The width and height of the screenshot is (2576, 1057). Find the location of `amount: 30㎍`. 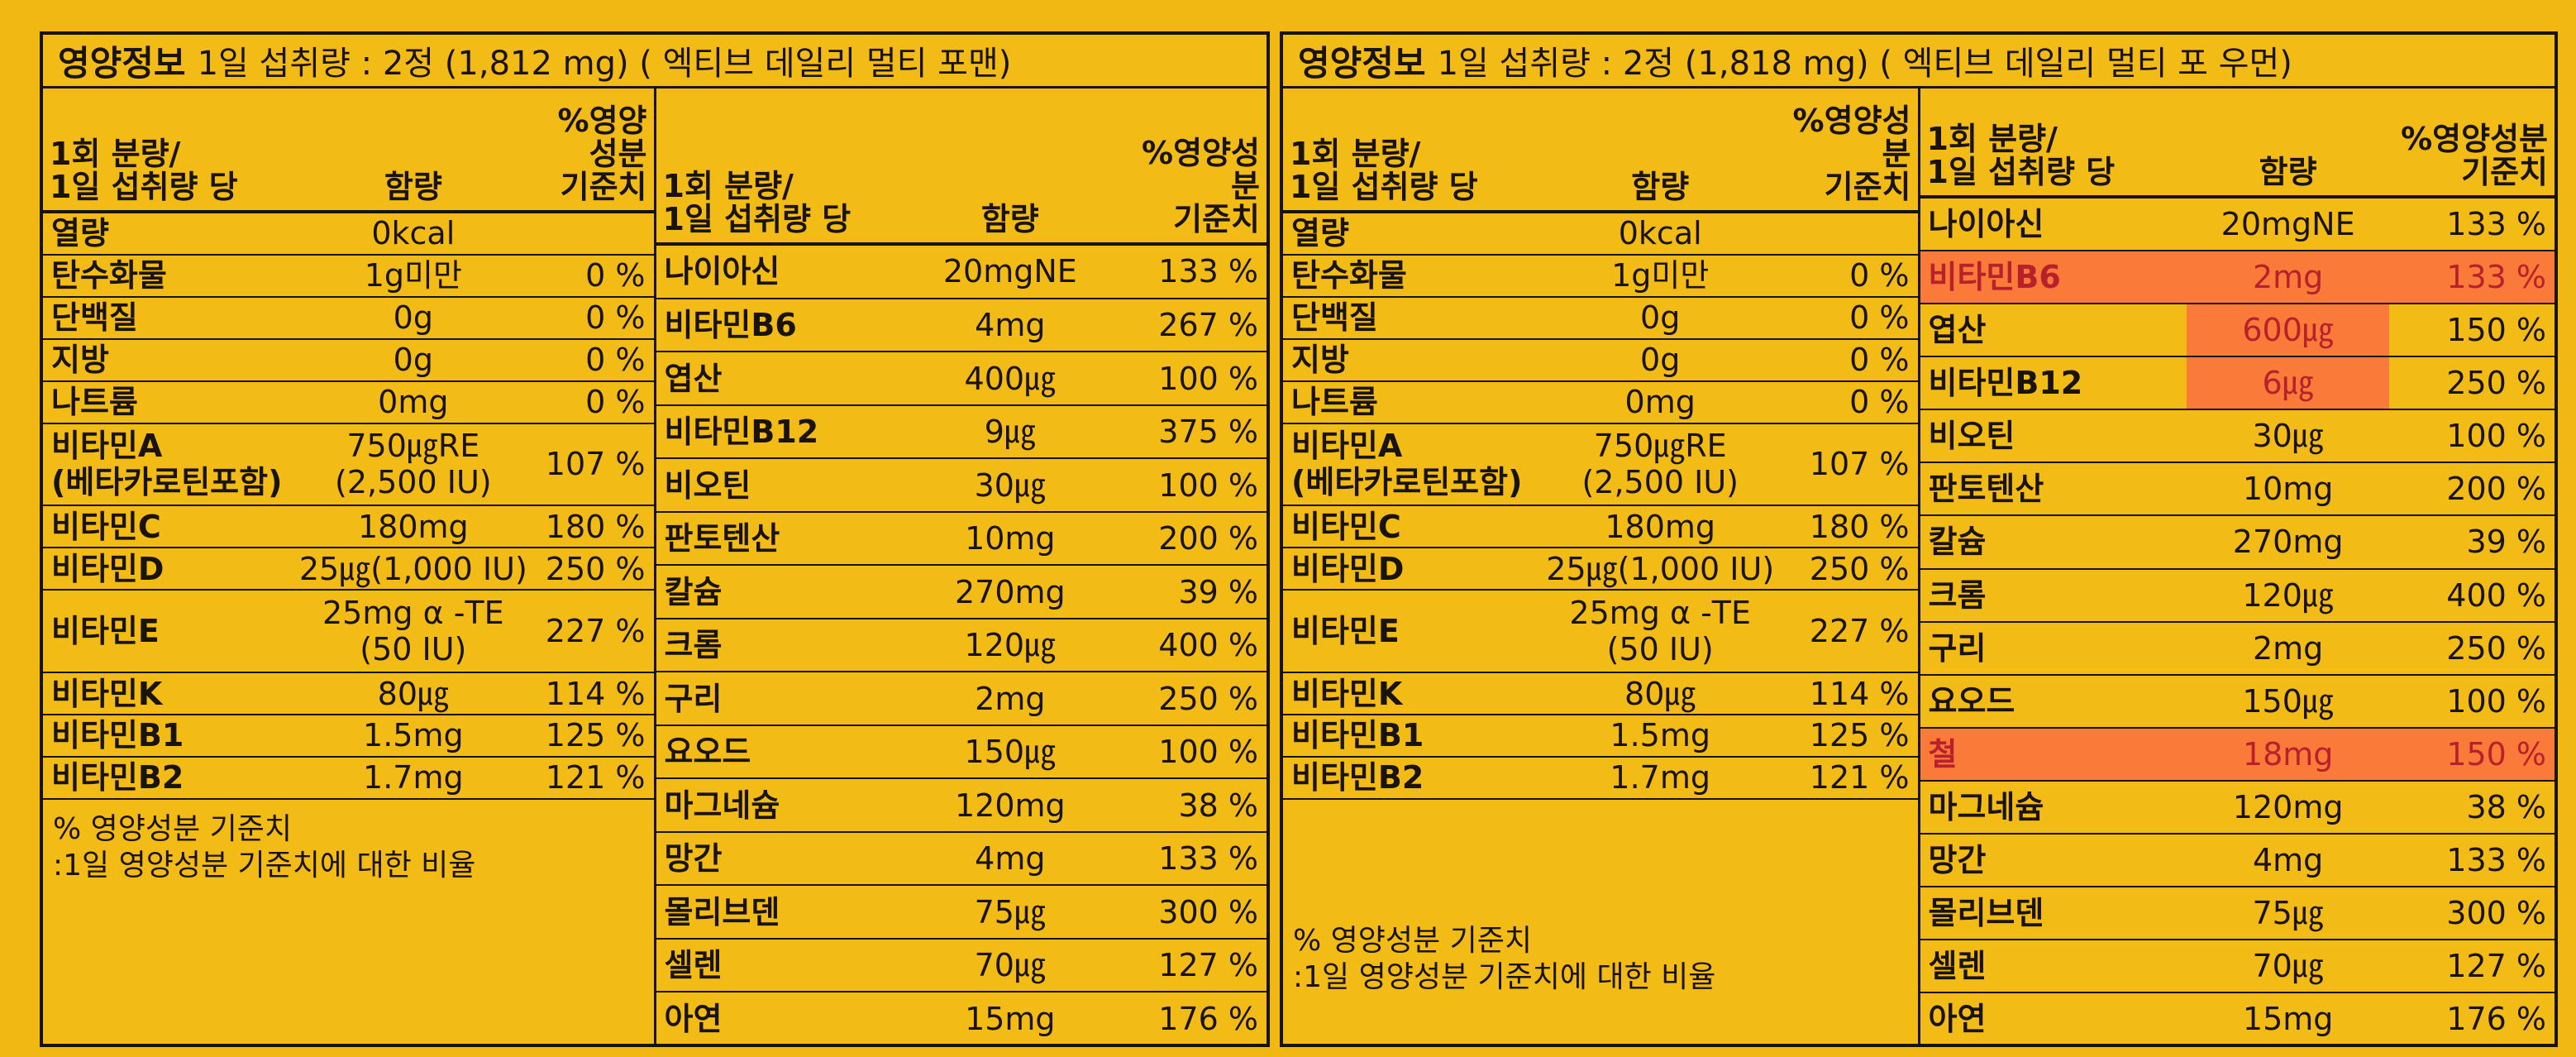

amount: 30㎍ is located at coordinates (1010, 485).